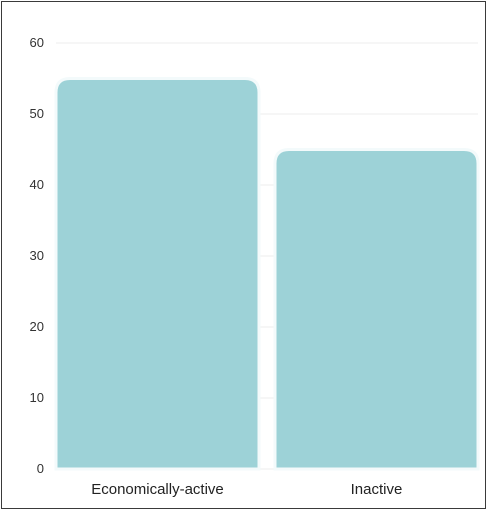 Image resolution: width=489 pixels, height=512 pixels. I want to click on x-tick-label: Inactive, so click(377, 489).